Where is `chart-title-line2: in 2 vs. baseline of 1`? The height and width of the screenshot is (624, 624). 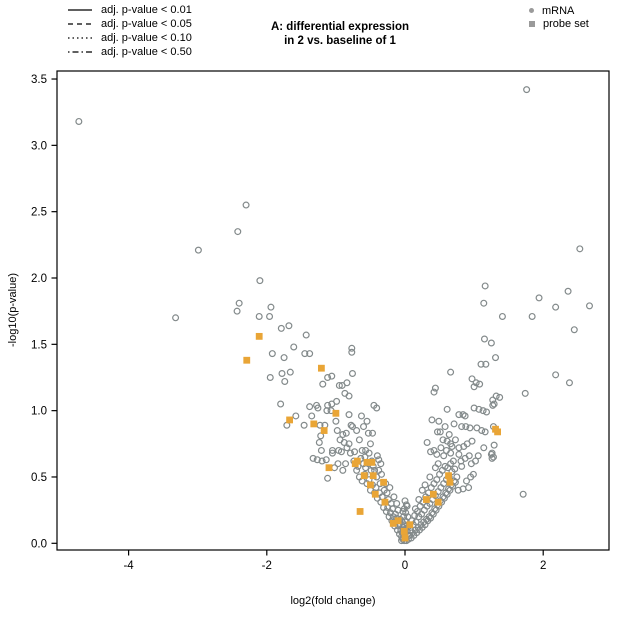
chart-title-line2: in 2 vs. baseline of 1 is located at coordinates (340, 41).